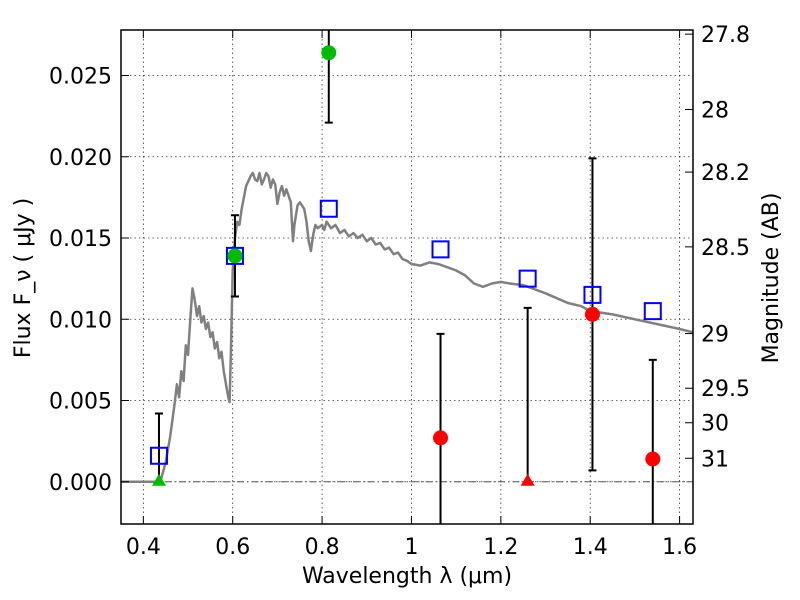 The height and width of the screenshot is (600, 800). What do you see at coordinates (725, 35) in the screenshot?
I see `y2-tick-label: 27.8` at bounding box center [725, 35].